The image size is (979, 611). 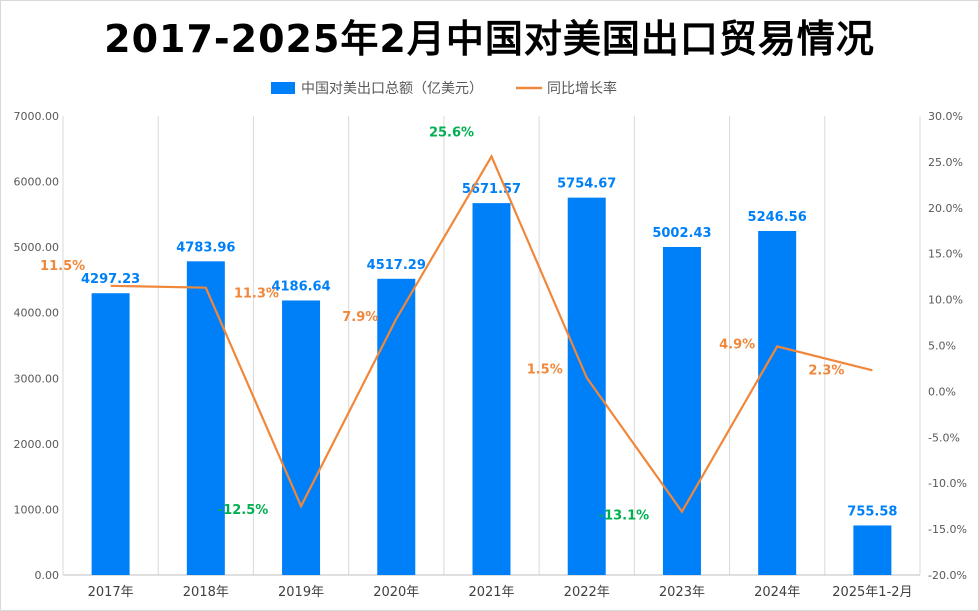 I want to click on rate-value-label: -13.1%, so click(x=624, y=516).